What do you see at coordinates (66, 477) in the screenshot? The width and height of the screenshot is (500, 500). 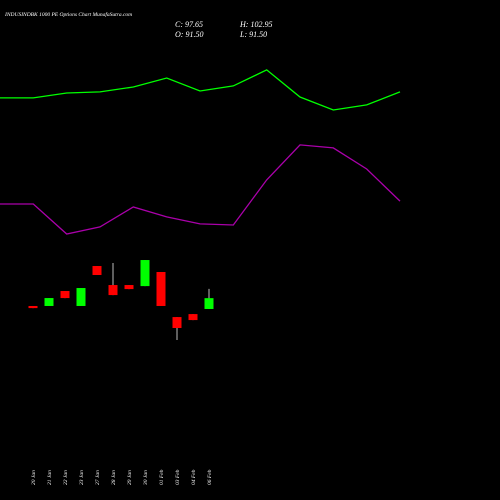 I see `x-tick-label: 22 Jan` at bounding box center [66, 477].